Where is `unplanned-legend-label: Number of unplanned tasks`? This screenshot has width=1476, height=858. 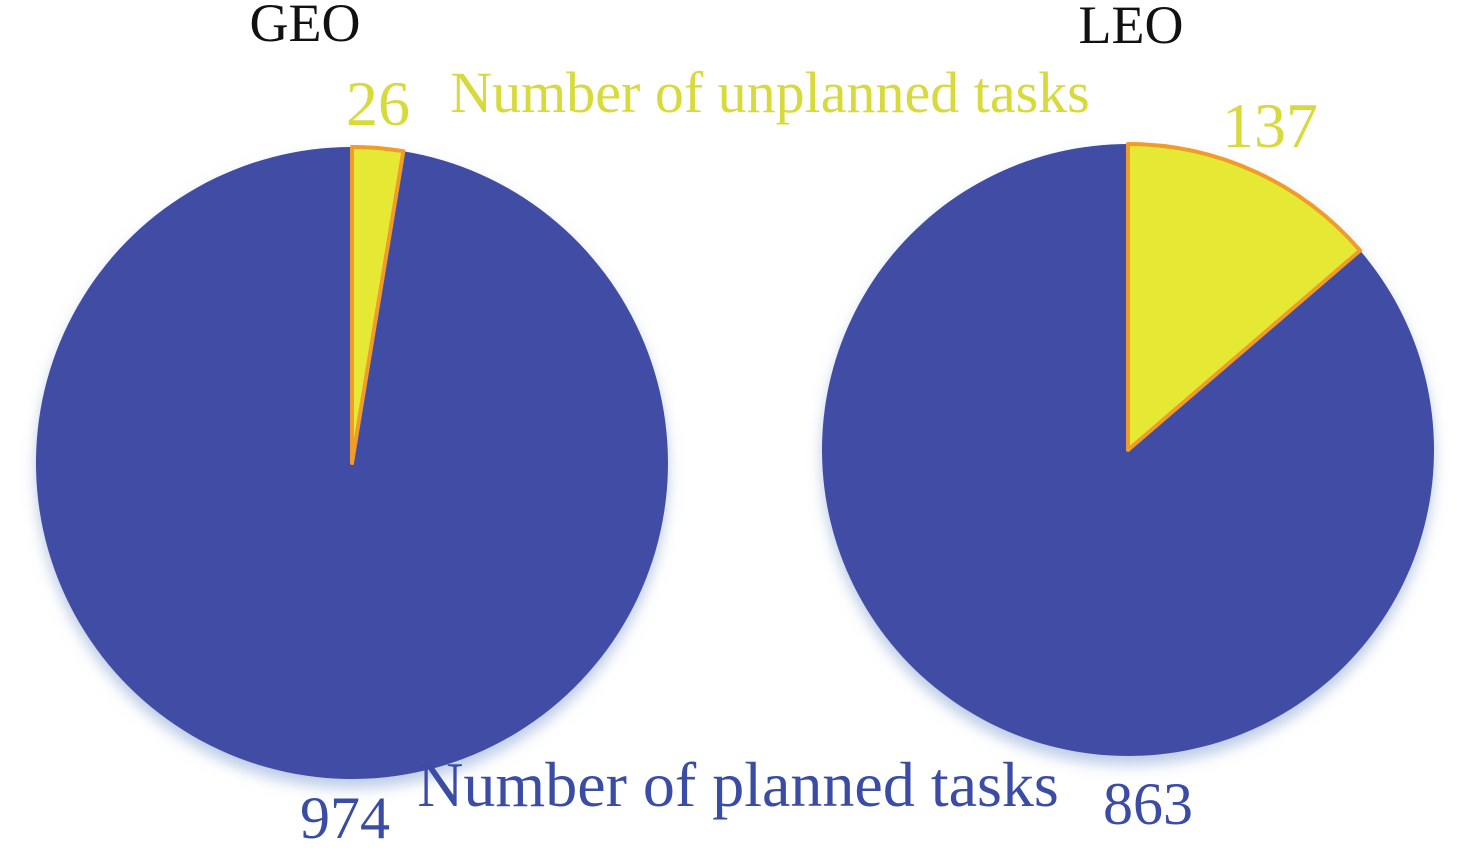
unplanned-legend-label: Number of unplanned tasks is located at coordinates (770, 92).